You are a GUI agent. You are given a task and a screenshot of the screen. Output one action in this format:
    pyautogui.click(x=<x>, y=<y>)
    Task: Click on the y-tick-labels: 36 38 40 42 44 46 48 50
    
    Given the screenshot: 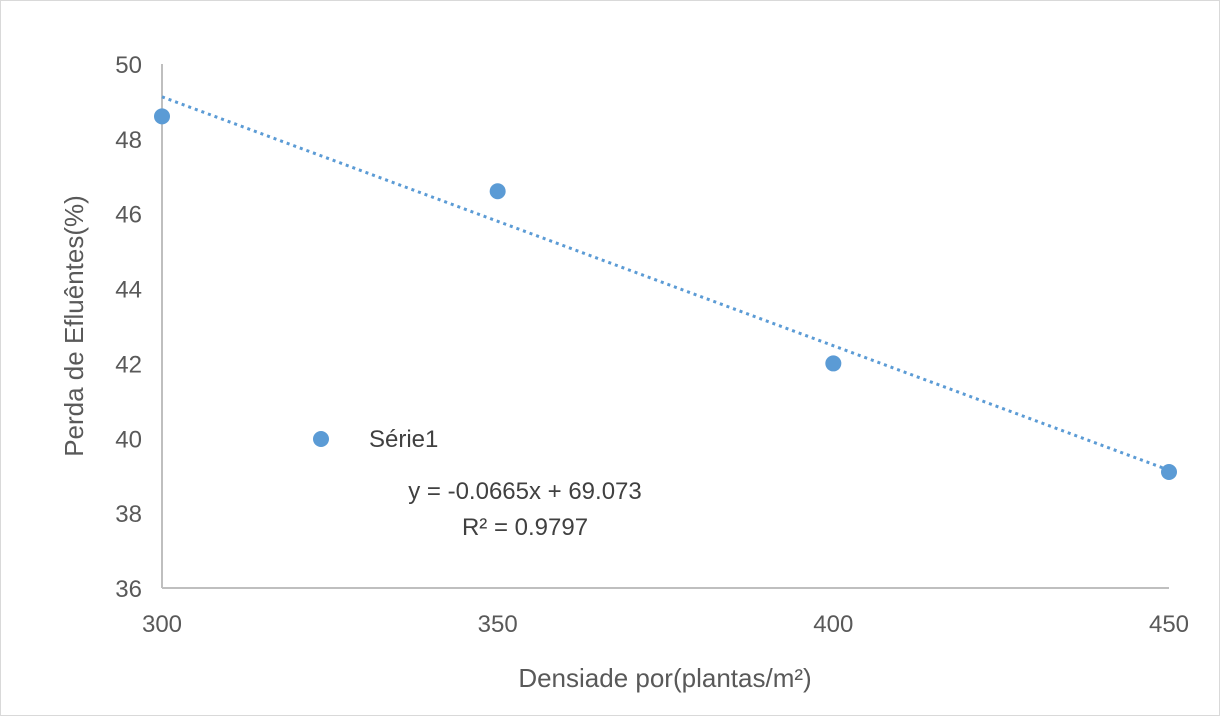 What is the action you would take?
    pyautogui.click(x=128, y=327)
    